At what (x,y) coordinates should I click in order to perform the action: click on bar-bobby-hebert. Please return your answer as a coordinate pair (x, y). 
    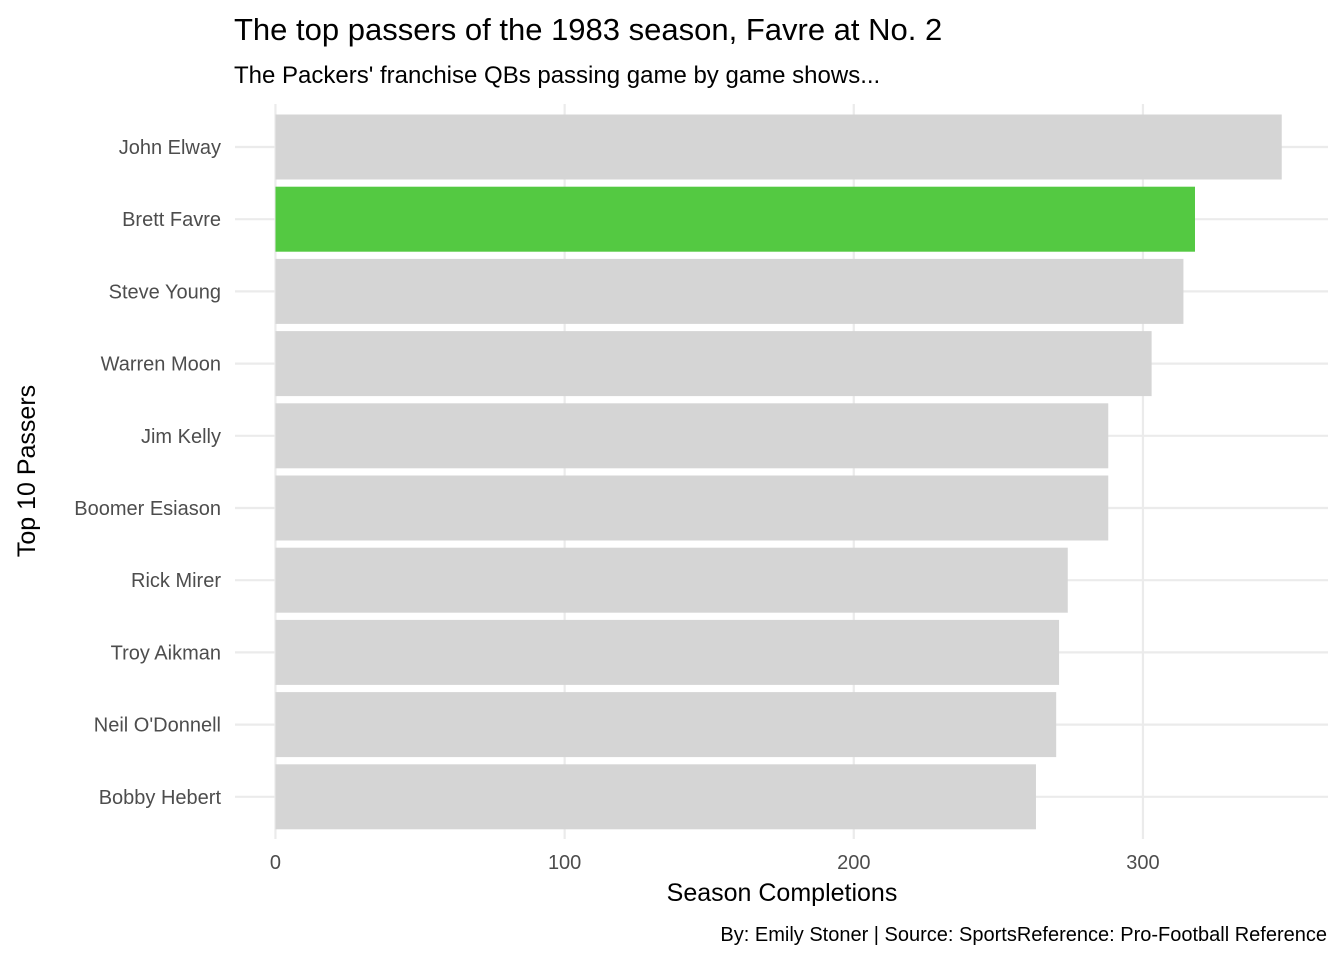
    Looking at the image, I should click on (655, 797).